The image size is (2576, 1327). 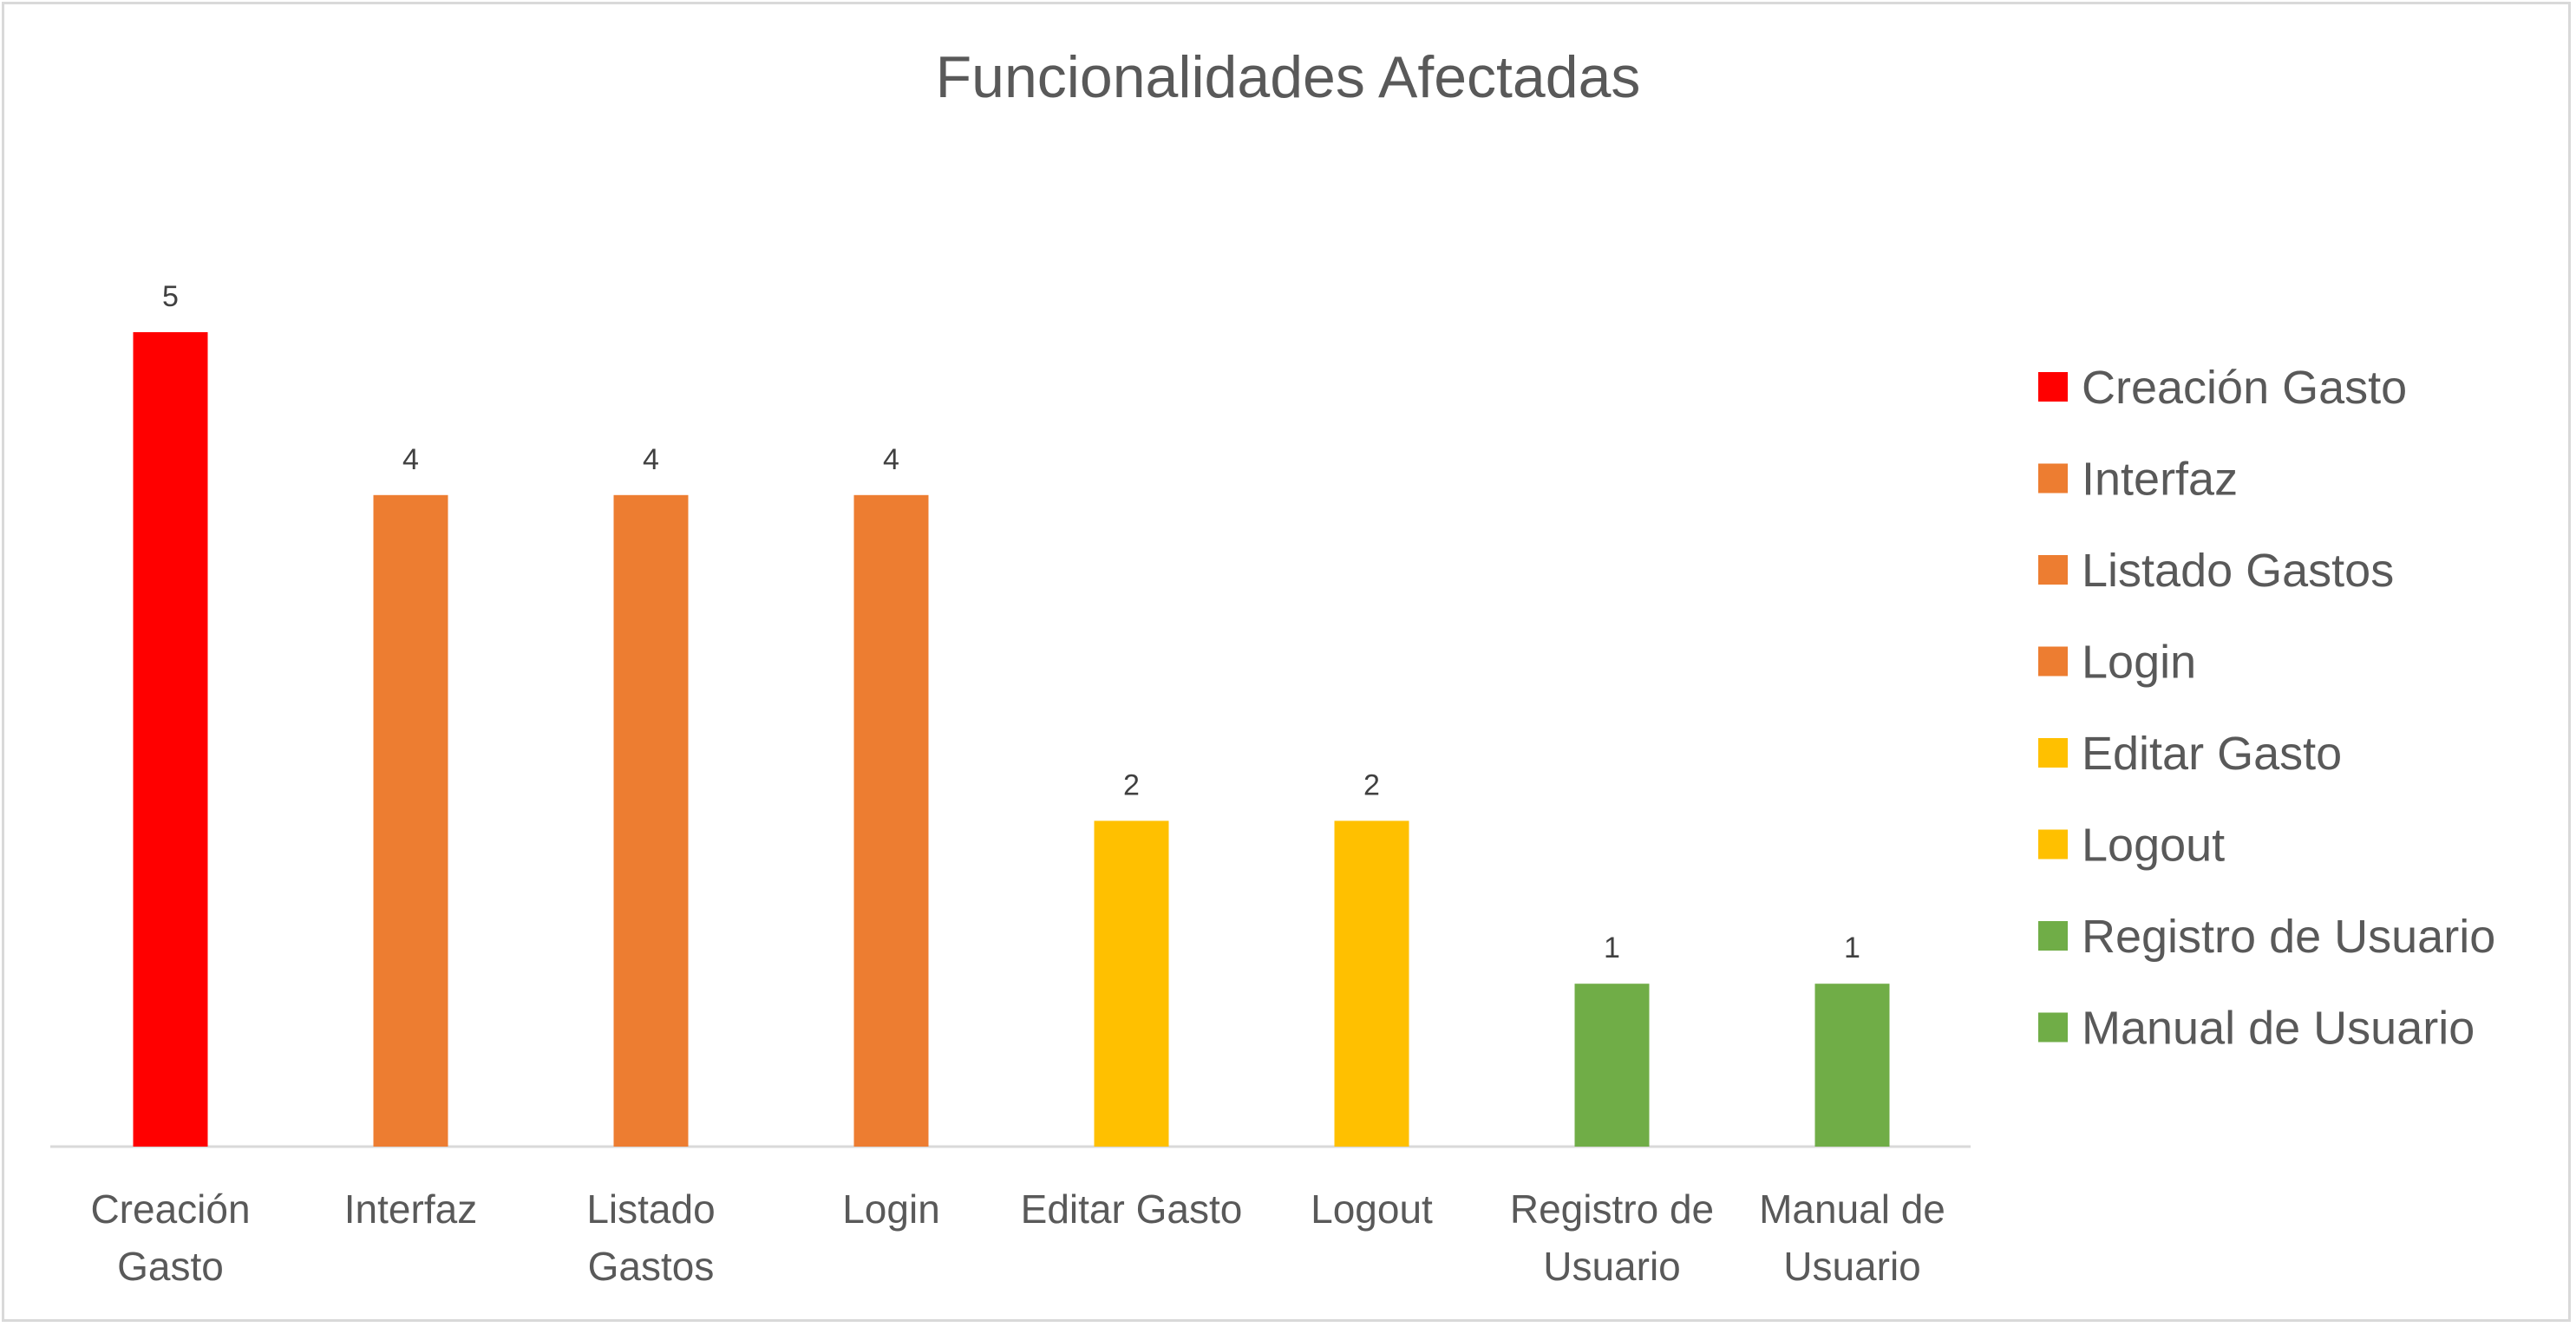 I want to click on x-tick-label-registro-de-usuario: Registro de Usuario, so click(x=1612, y=1237).